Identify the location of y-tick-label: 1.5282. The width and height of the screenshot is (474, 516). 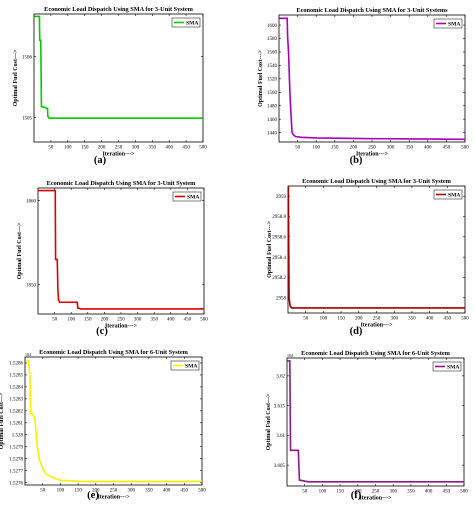
(16, 412).